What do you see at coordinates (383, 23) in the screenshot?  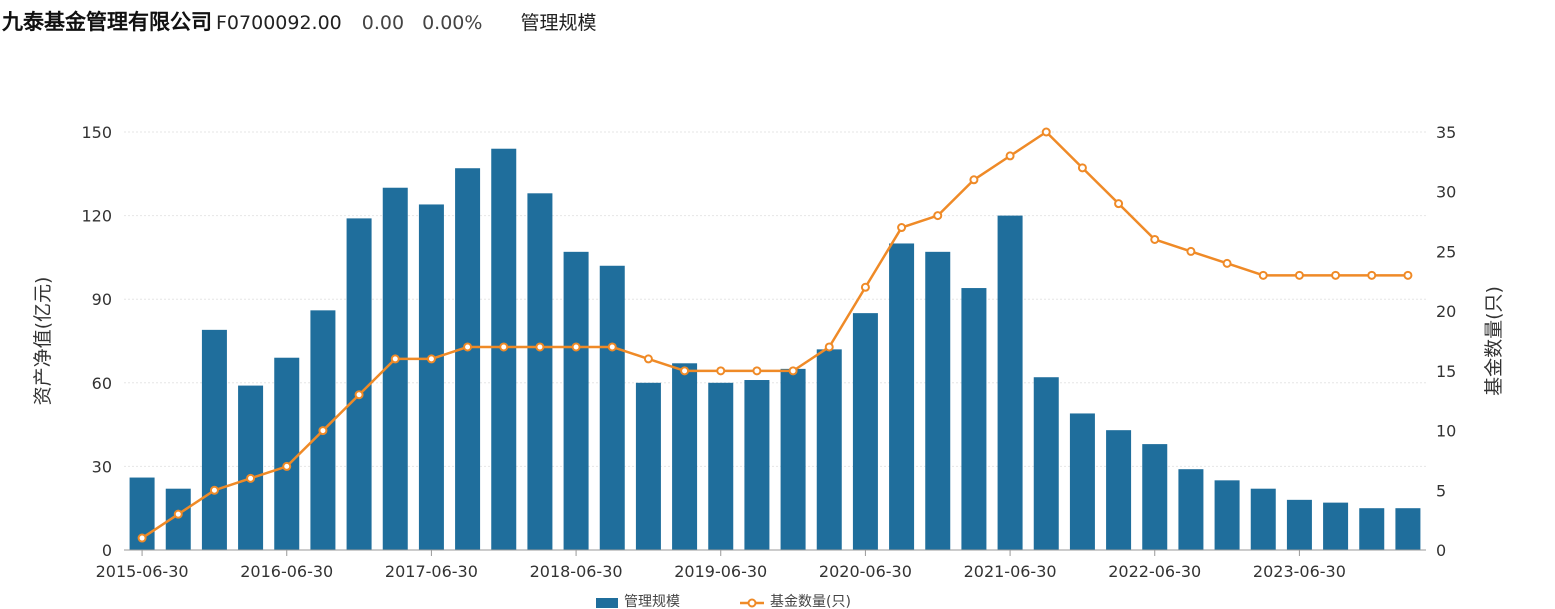 I see `price-value: 0.00` at bounding box center [383, 23].